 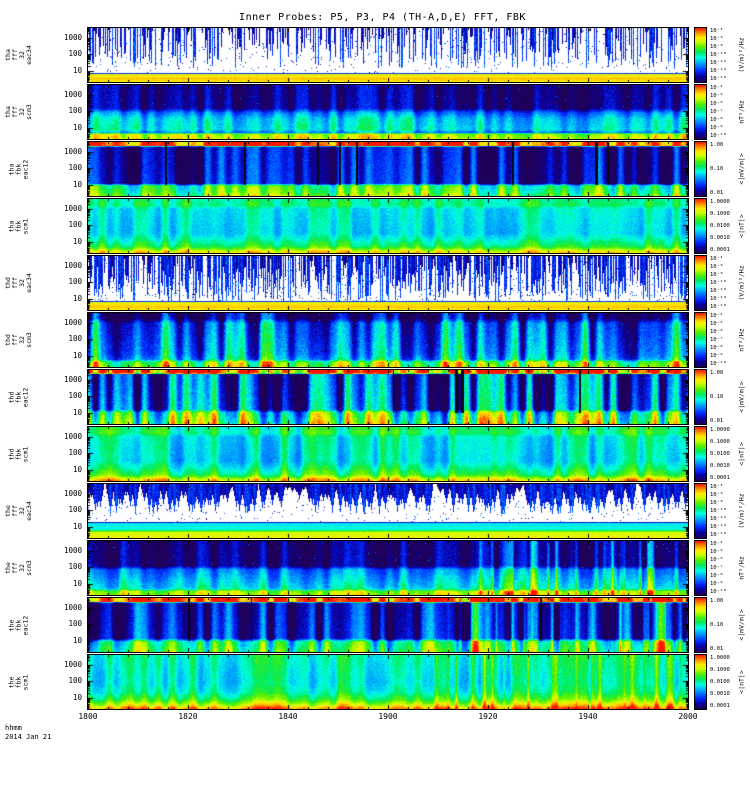 I want to click on colorbar-unit-label: <|nT|>, so click(x=742, y=226).